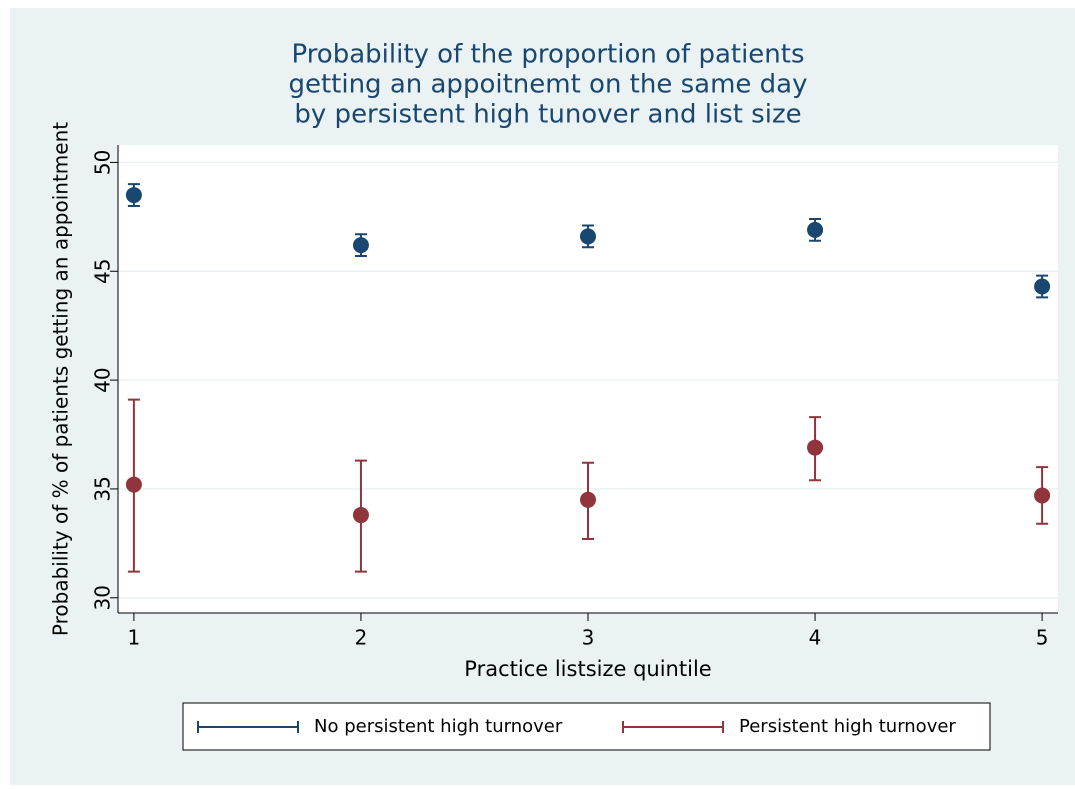 This screenshot has width=1075, height=789. What do you see at coordinates (134, 638) in the screenshot?
I see `x-tick-label: 1` at bounding box center [134, 638].